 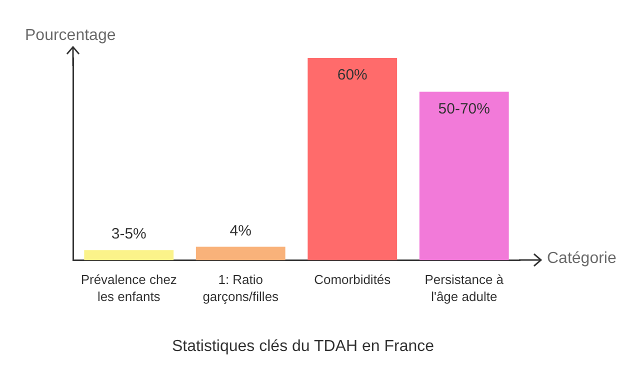 I want to click on x-axis-title: Catégorie, so click(x=581, y=259).